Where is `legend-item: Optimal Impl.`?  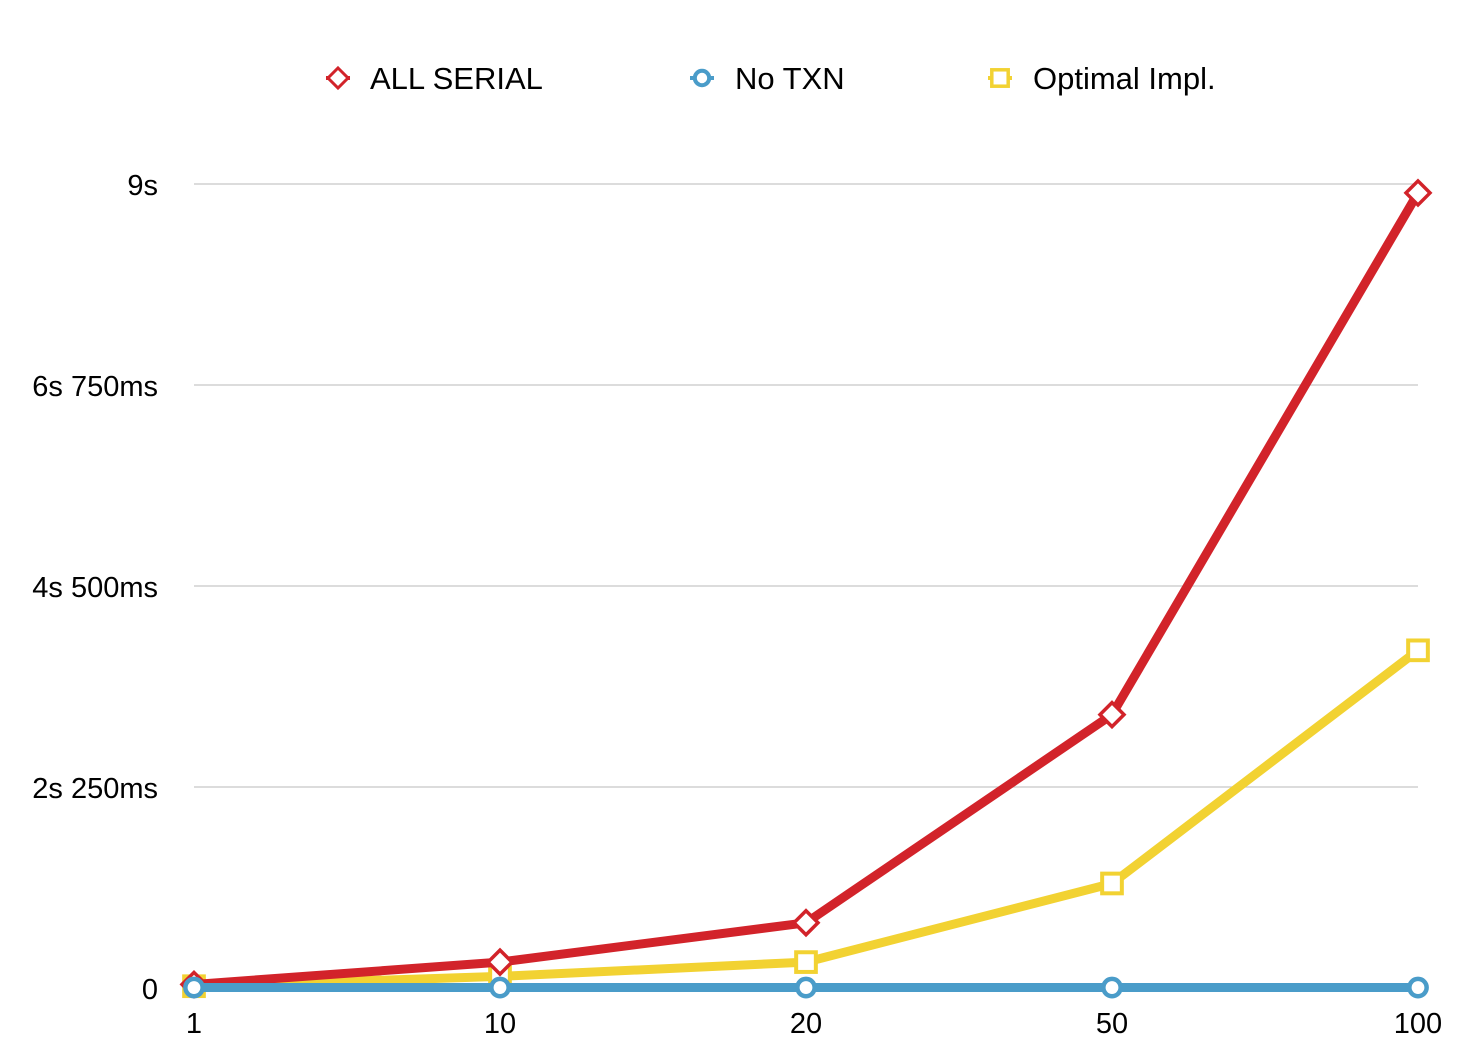 legend-item: Optimal Impl. is located at coordinates (1102, 78).